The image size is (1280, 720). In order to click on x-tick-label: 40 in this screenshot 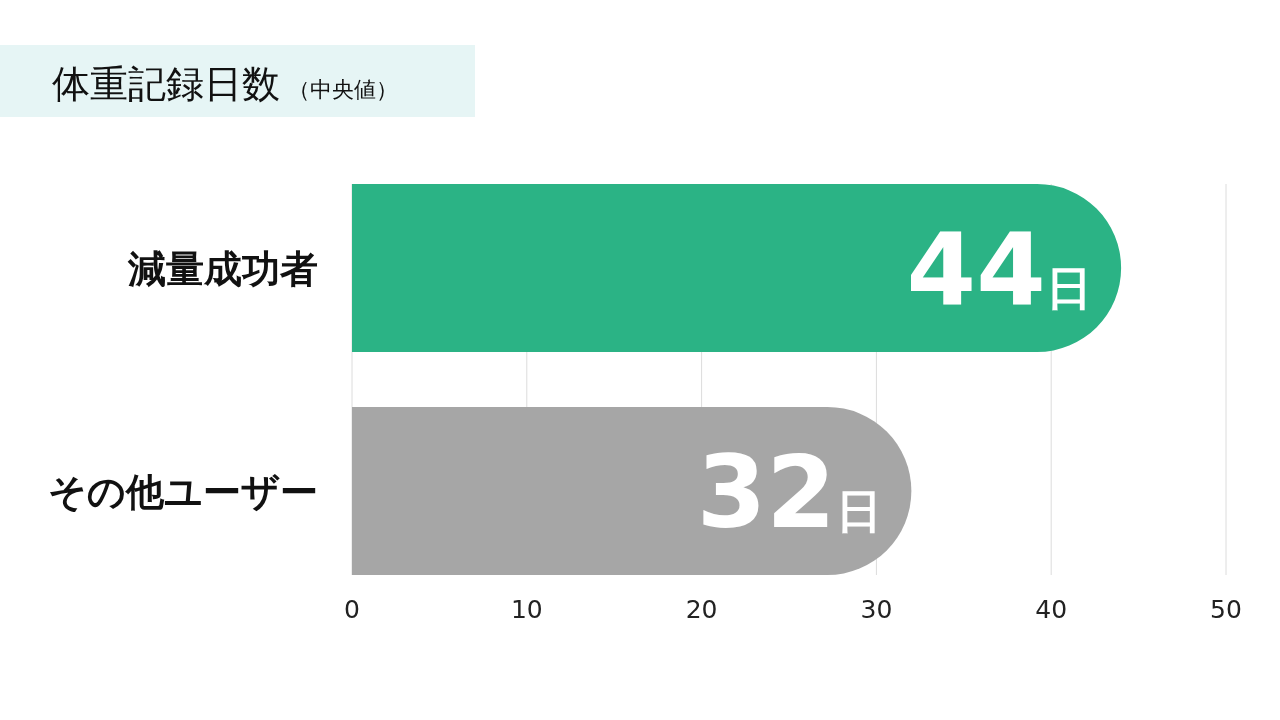, I will do `click(1051, 609)`.